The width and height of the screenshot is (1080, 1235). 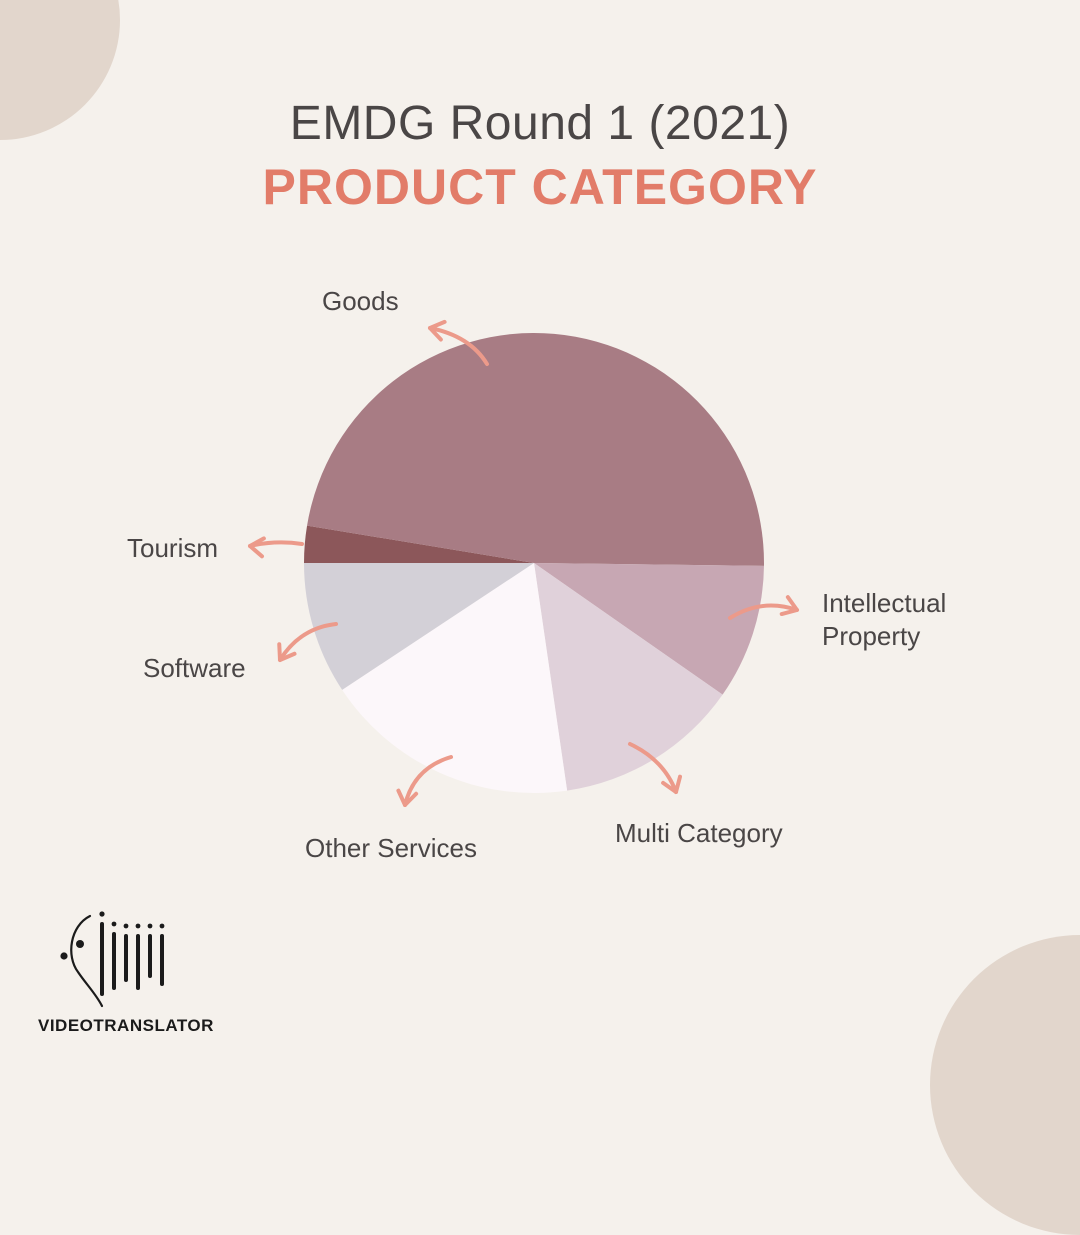 What do you see at coordinates (112, 959) in the screenshot?
I see `videotranslator-logo-icon` at bounding box center [112, 959].